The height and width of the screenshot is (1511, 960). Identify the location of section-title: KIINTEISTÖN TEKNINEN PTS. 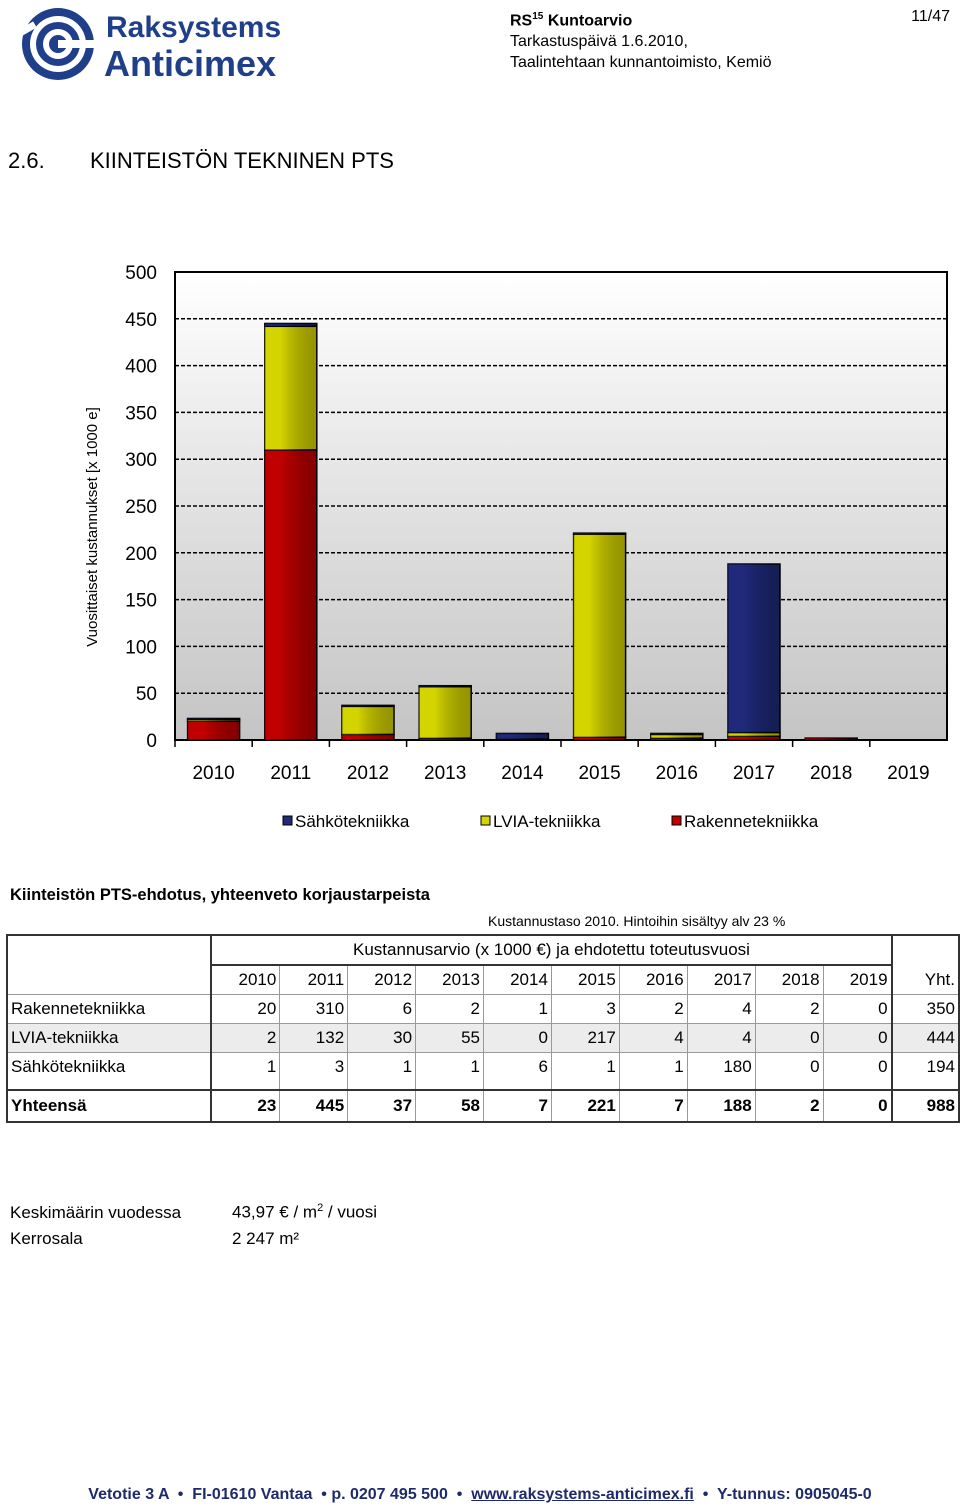
(242, 160).